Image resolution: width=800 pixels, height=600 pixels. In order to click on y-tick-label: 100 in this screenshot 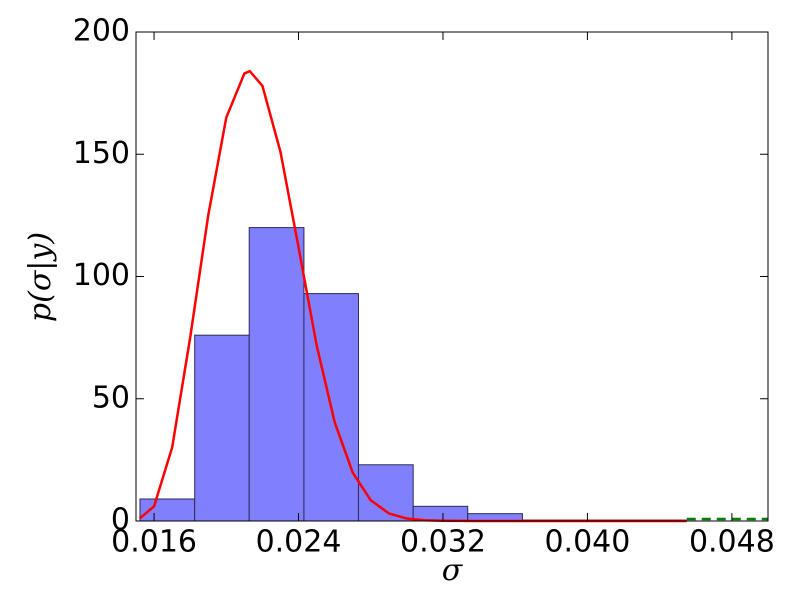, I will do `click(101, 275)`.